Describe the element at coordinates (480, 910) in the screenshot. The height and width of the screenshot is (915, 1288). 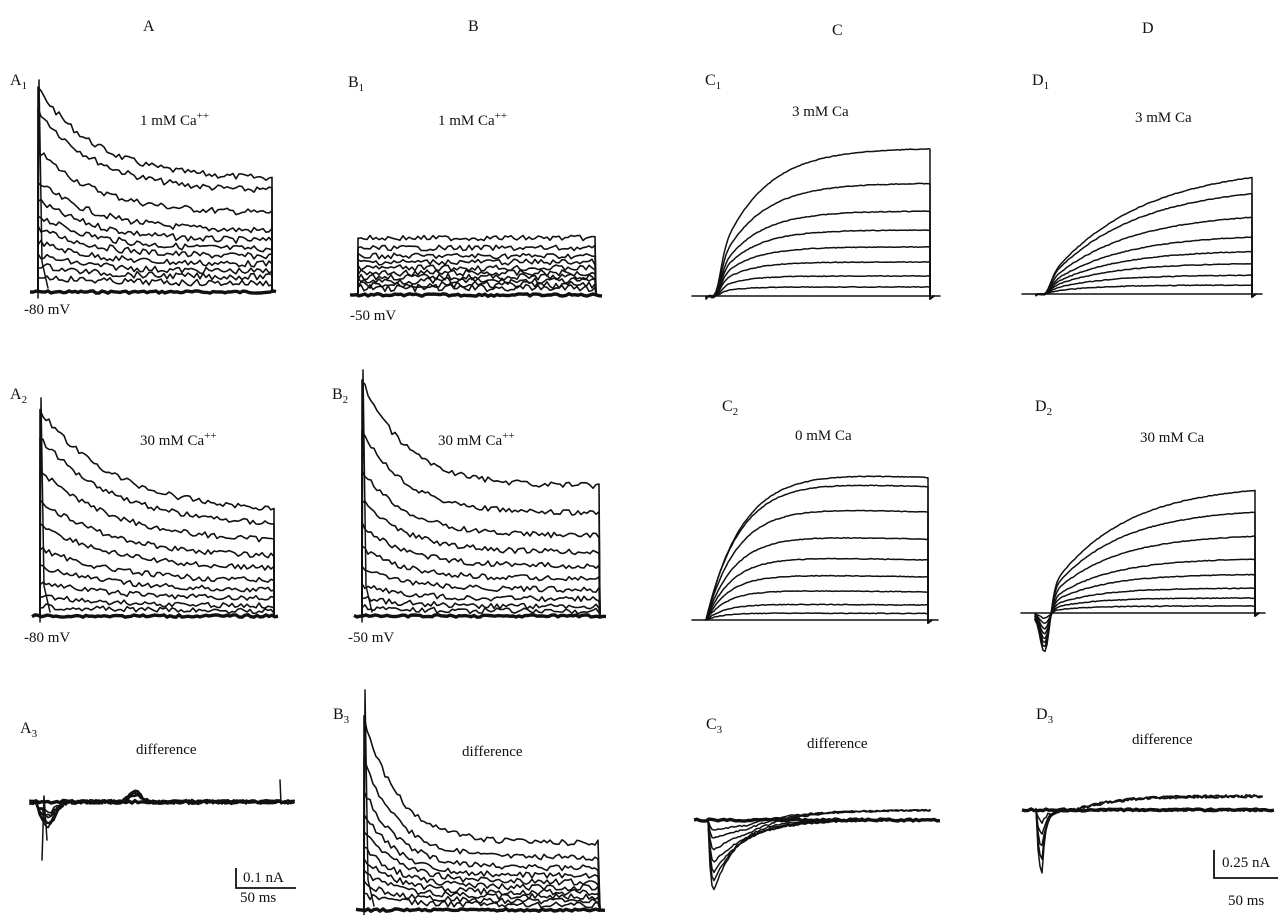
I see `b3-baseline` at that location.